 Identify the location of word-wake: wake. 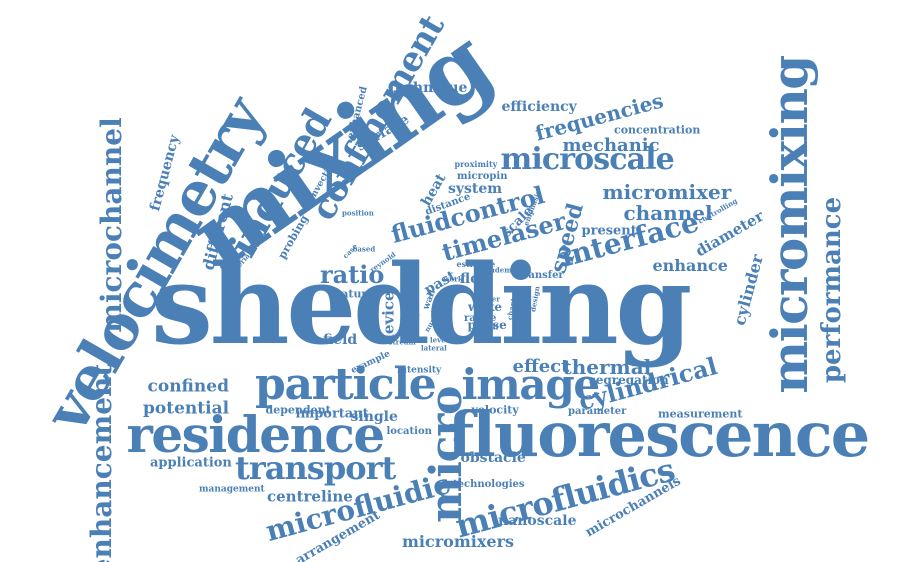
(485, 307).